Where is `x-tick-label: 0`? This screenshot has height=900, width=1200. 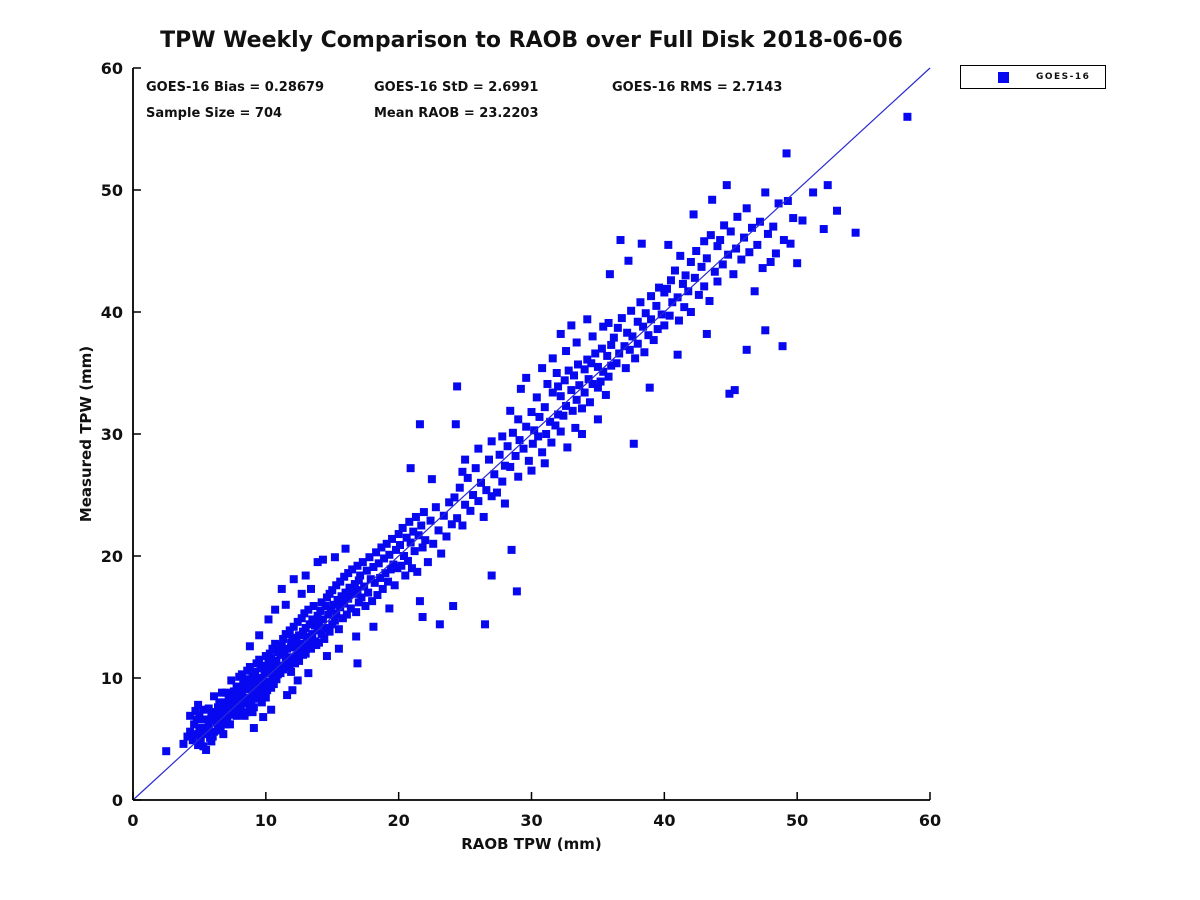
x-tick-label: 0 is located at coordinates (132, 820).